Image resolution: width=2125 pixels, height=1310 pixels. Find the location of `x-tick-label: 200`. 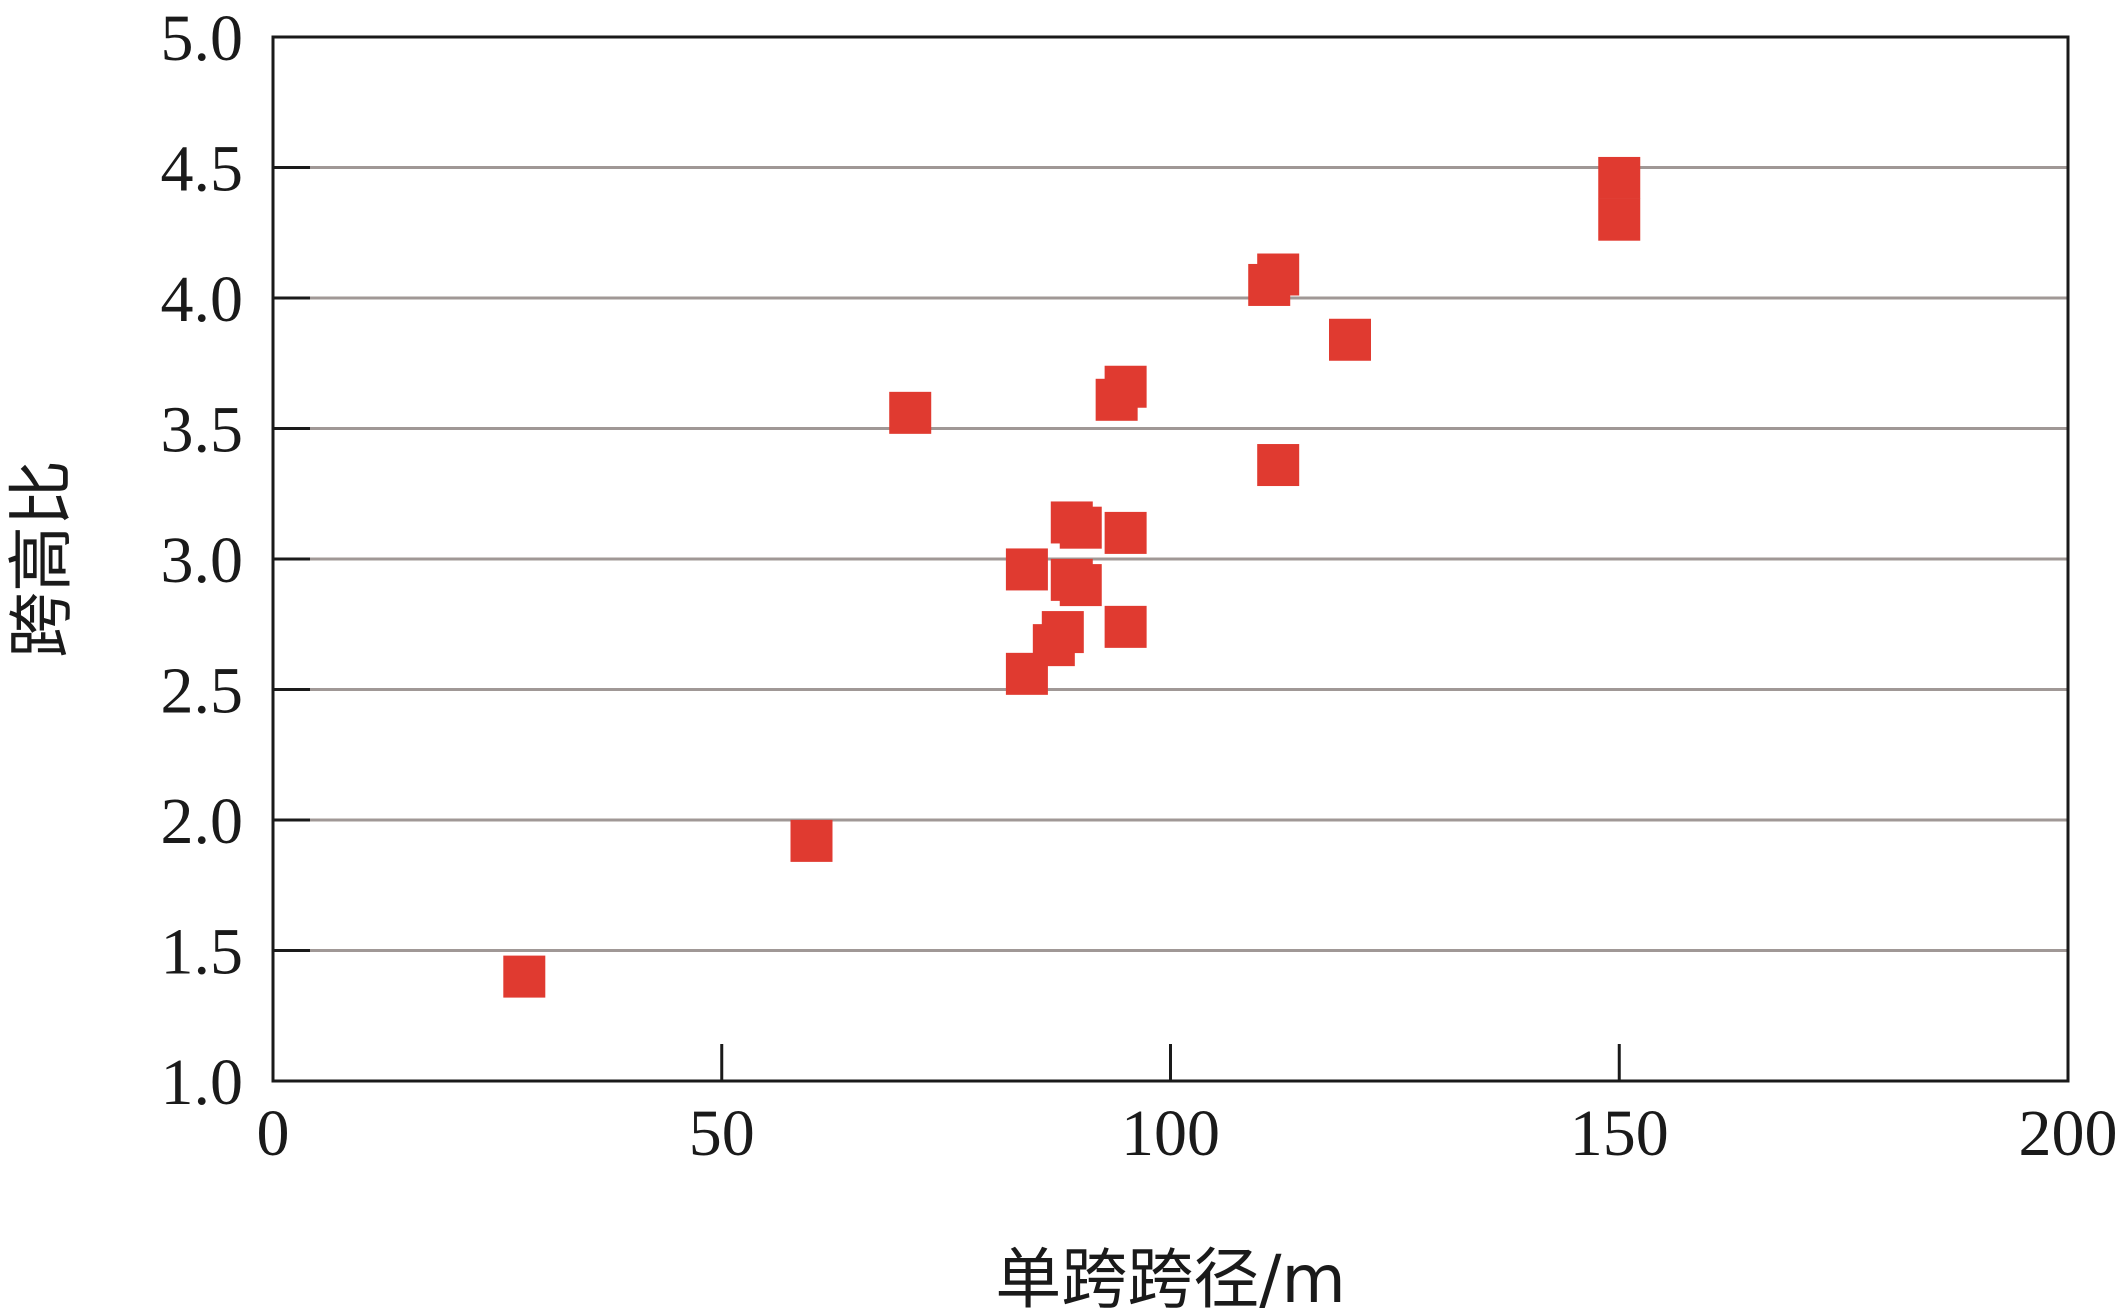

x-tick-label: 200 is located at coordinates (2068, 1133).